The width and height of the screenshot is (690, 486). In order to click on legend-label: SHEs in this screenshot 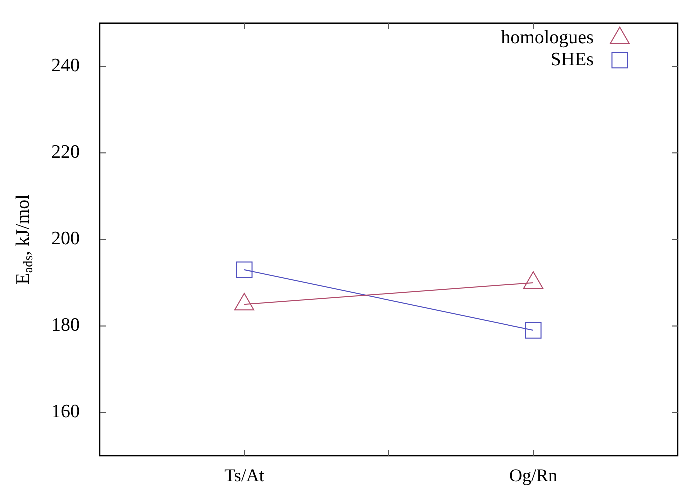, I will do `click(572, 59)`.